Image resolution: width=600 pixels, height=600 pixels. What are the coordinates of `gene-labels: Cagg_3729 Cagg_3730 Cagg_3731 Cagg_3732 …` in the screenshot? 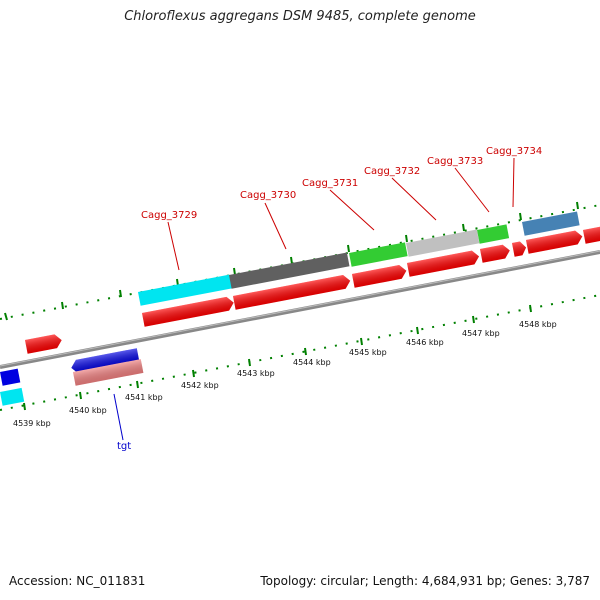 It's located at (341, 183).